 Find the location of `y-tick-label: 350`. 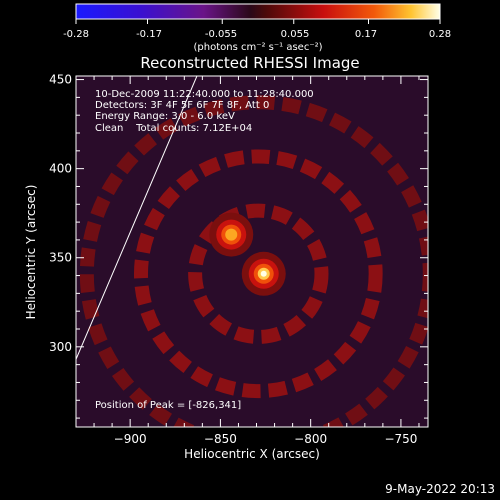

y-tick-label: 350 is located at coordinates (60, 258).